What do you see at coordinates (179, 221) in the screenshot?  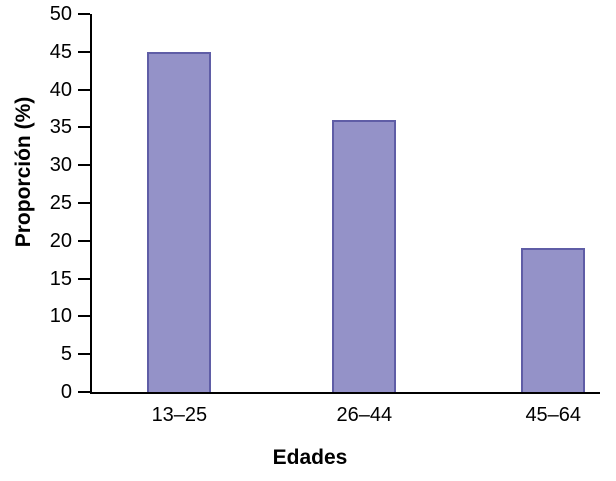 I see `bar-13–25` at bounding box center [179, 221].